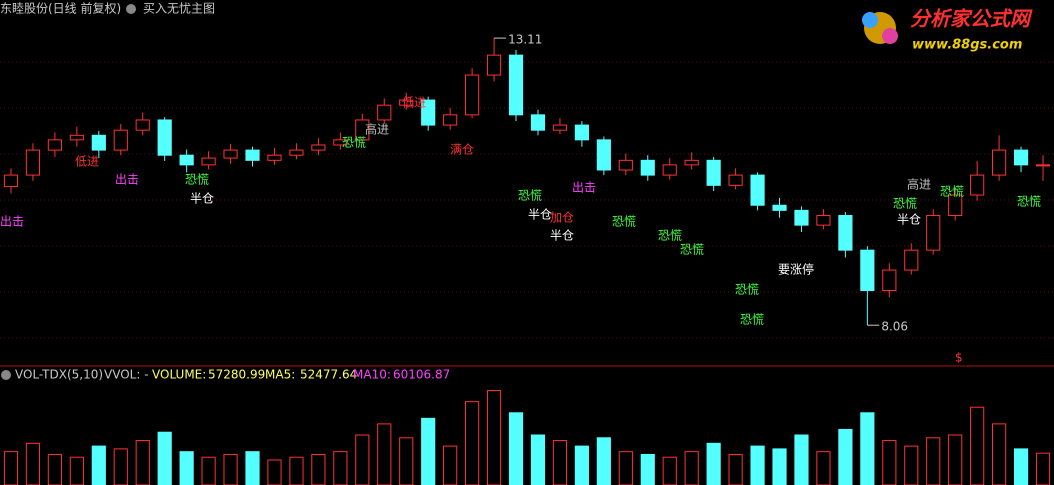  I want to click on ma10-label: MA10:, so click(372, 375).